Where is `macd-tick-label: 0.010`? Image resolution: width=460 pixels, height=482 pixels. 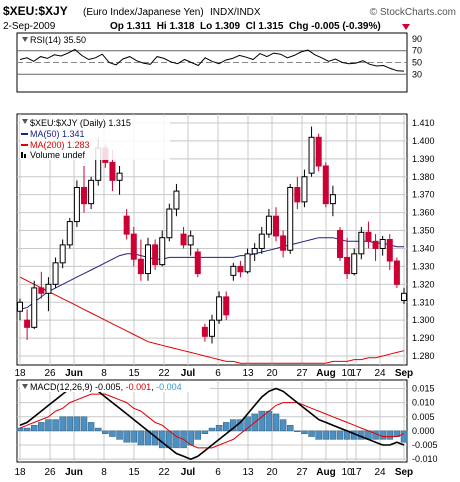 macd-tick-label: 0.010 is located at coordinates (423, 403).